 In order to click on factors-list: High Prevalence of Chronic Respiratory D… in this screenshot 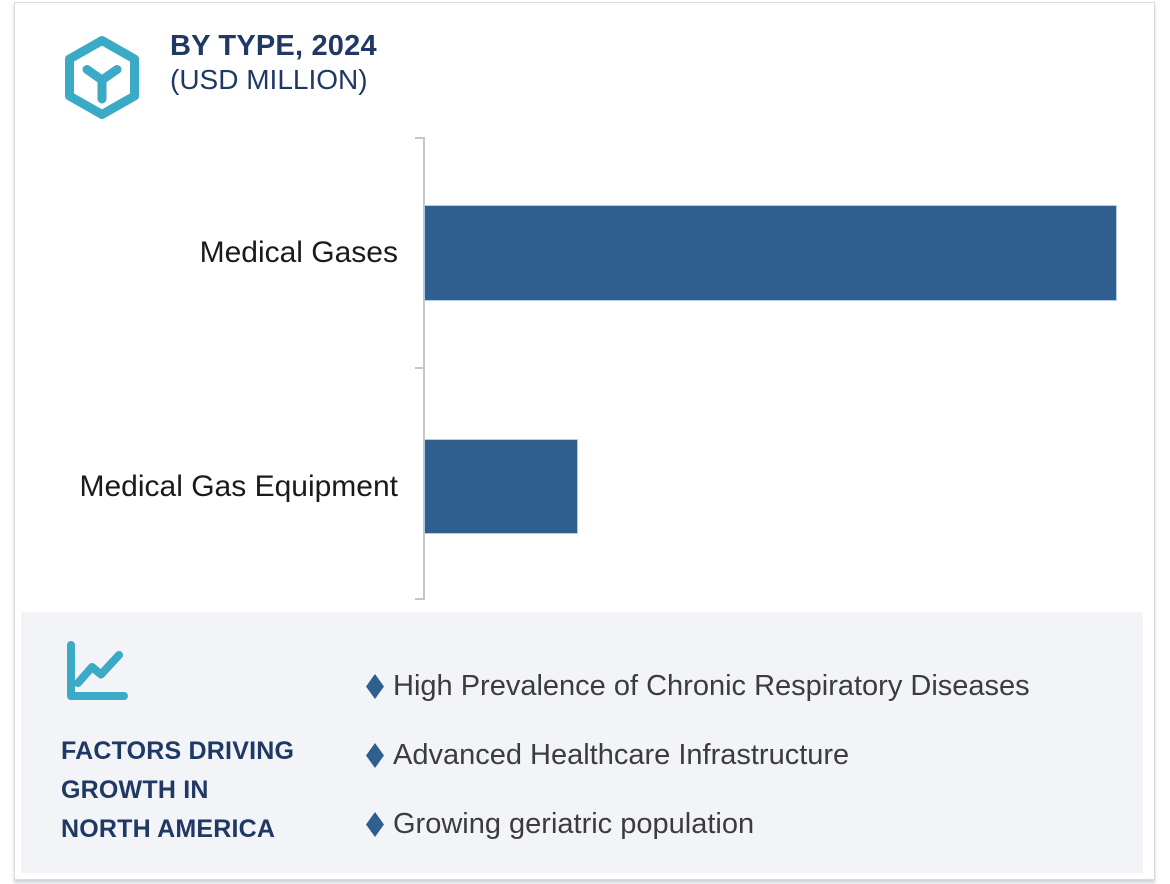, I will do `click(698, 755)`.